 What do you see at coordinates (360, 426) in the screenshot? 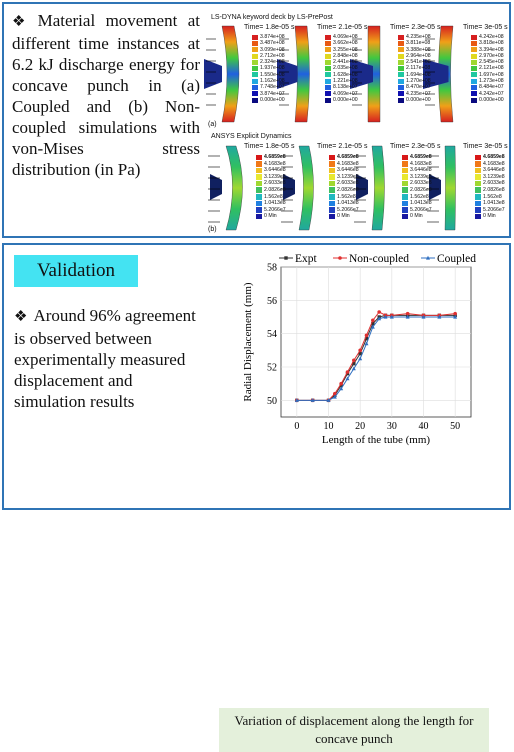
I see `x-tick-label: 20` at bounding box center [360, 426].